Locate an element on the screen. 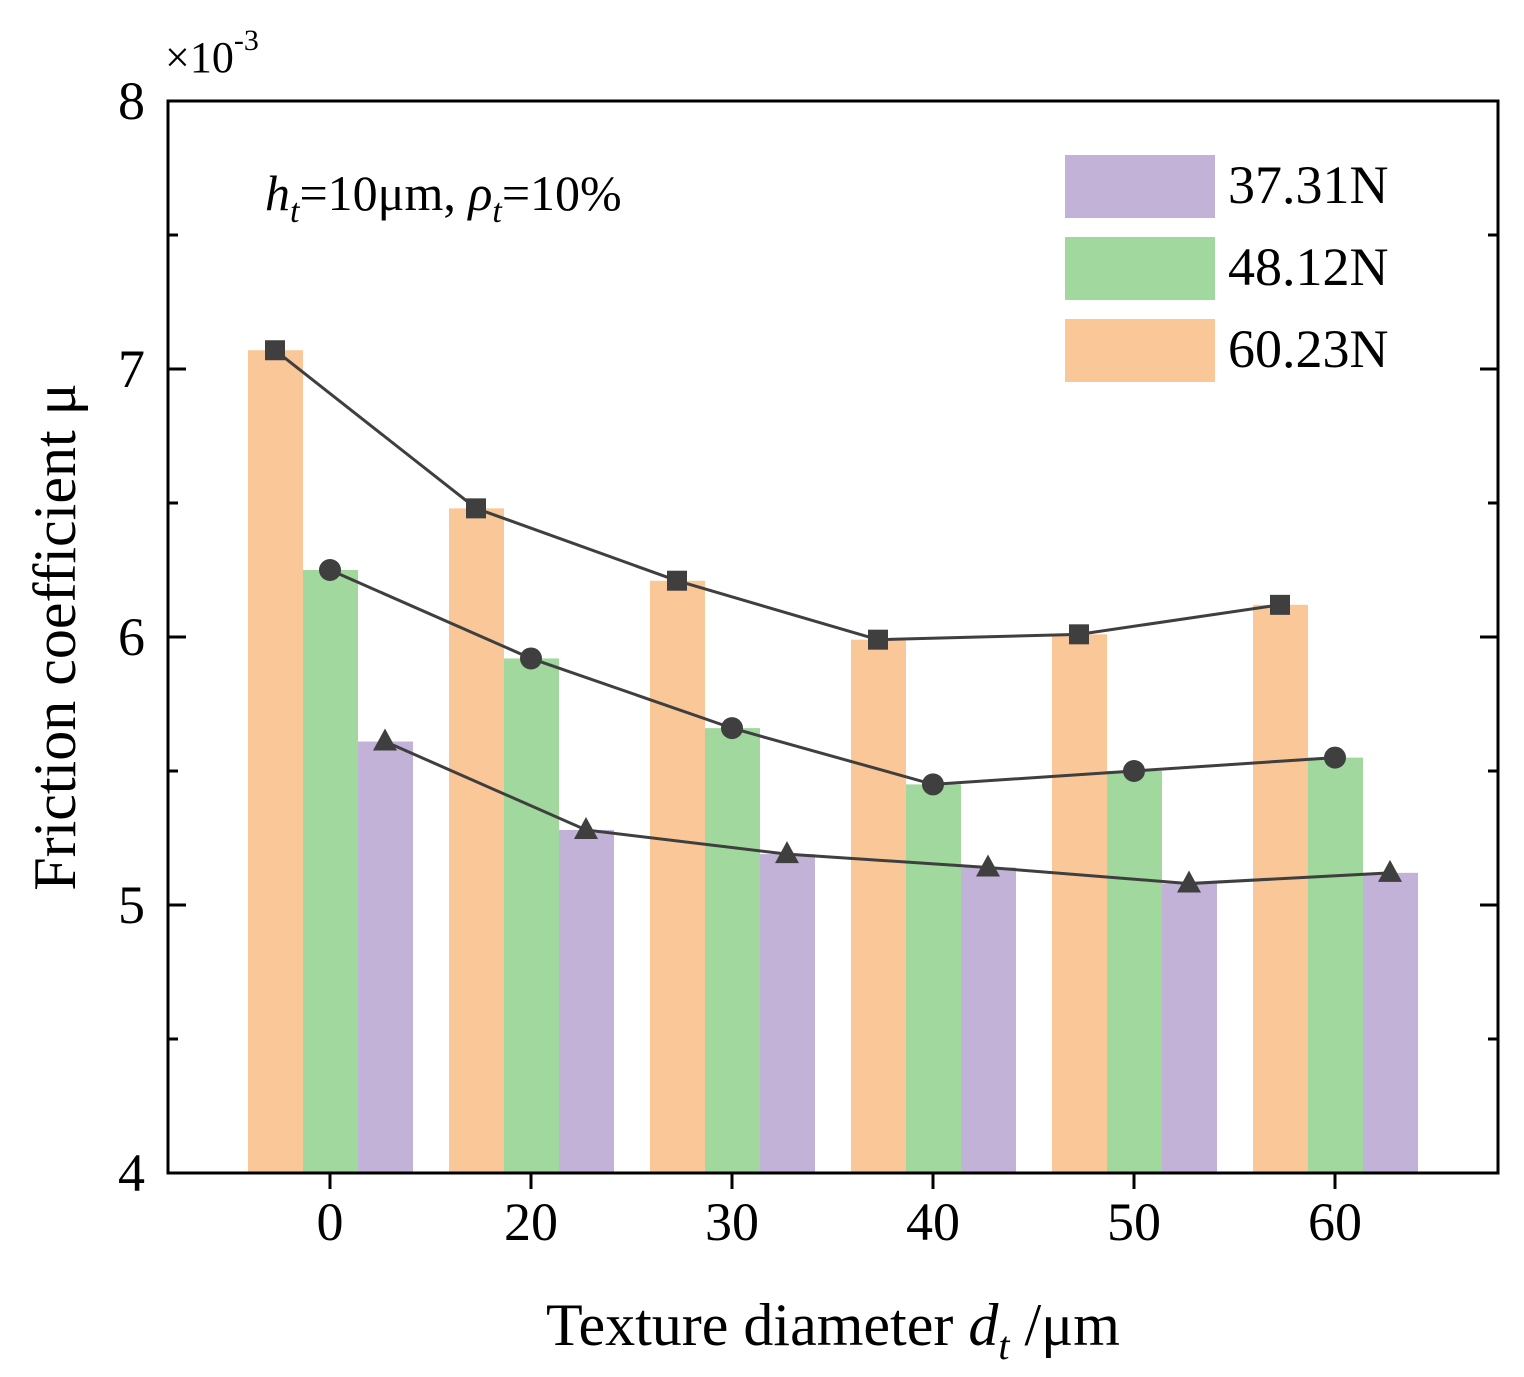 This screenshot has height=1377, width=1524. bar-48.12N-60 is located at coordinates (1335, 965).